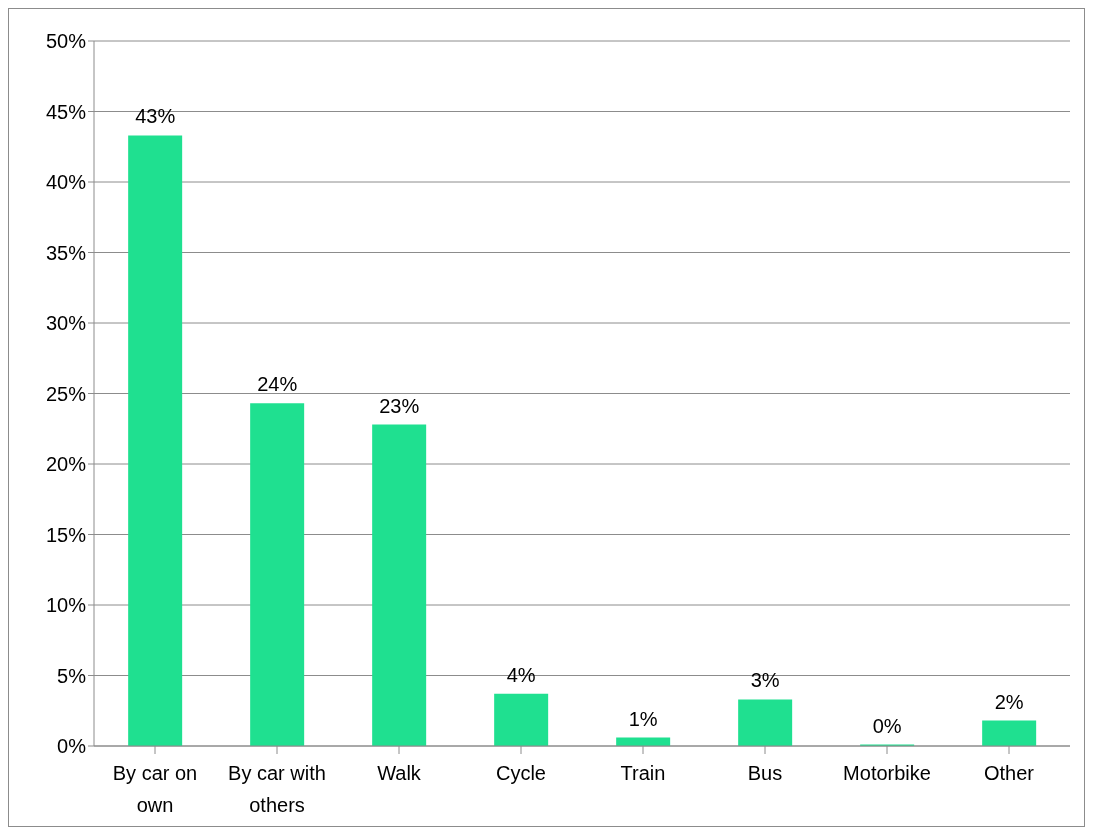  Describe the element at coordinates (765, 680) in the screenshot. I see `data-label: 3%` at that location.